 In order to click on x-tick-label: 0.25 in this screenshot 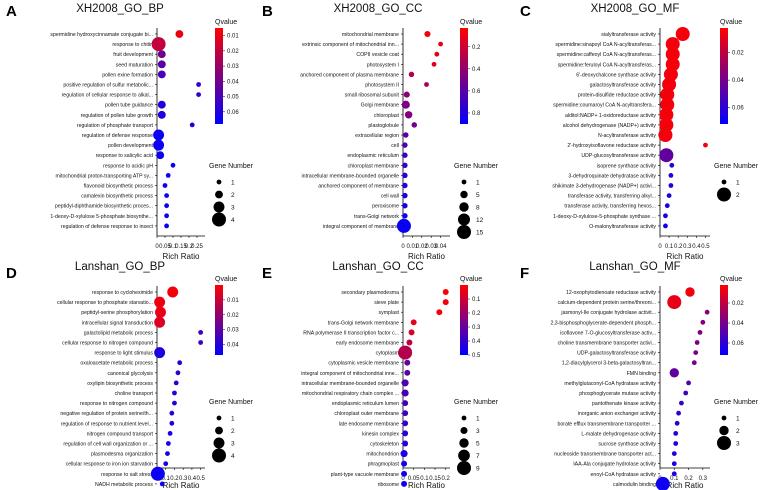, I will do `click(197, 247)`.